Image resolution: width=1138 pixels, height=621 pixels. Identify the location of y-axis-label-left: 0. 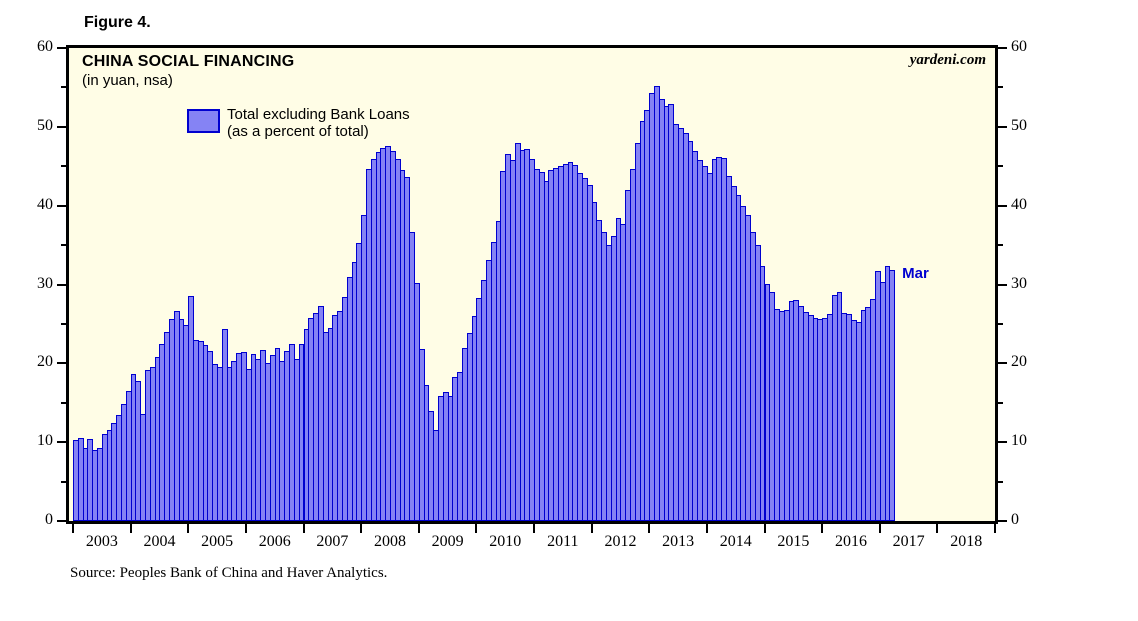
(49, 519).